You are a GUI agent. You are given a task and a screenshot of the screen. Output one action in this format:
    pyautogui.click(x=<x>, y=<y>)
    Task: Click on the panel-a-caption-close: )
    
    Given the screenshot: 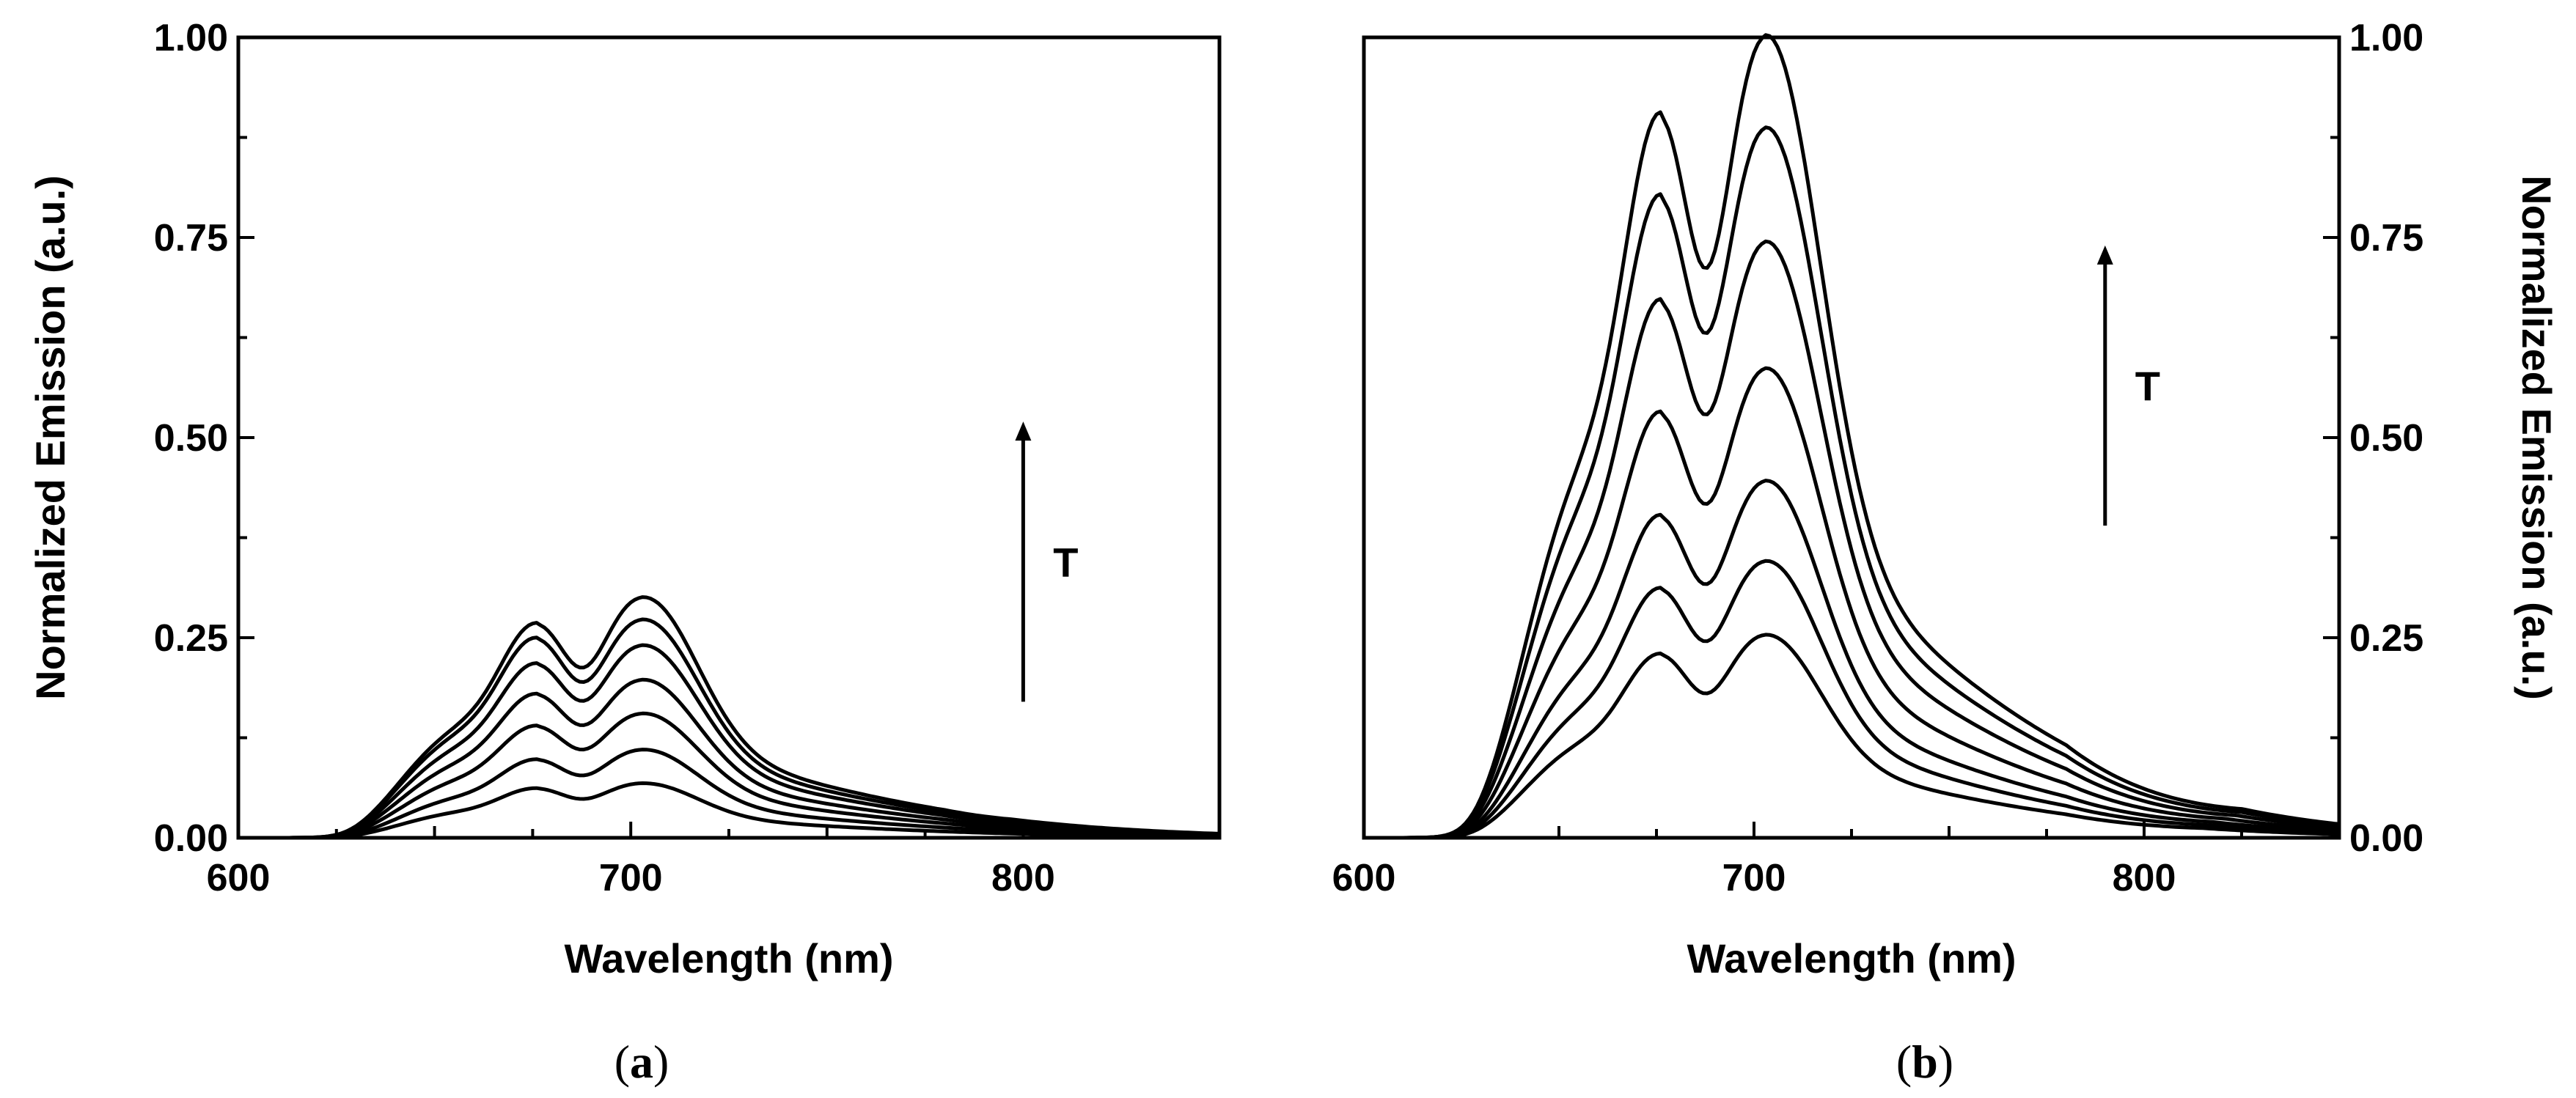 What is the action you would take?
    pyautogui.click(x=661, y=1062)
    